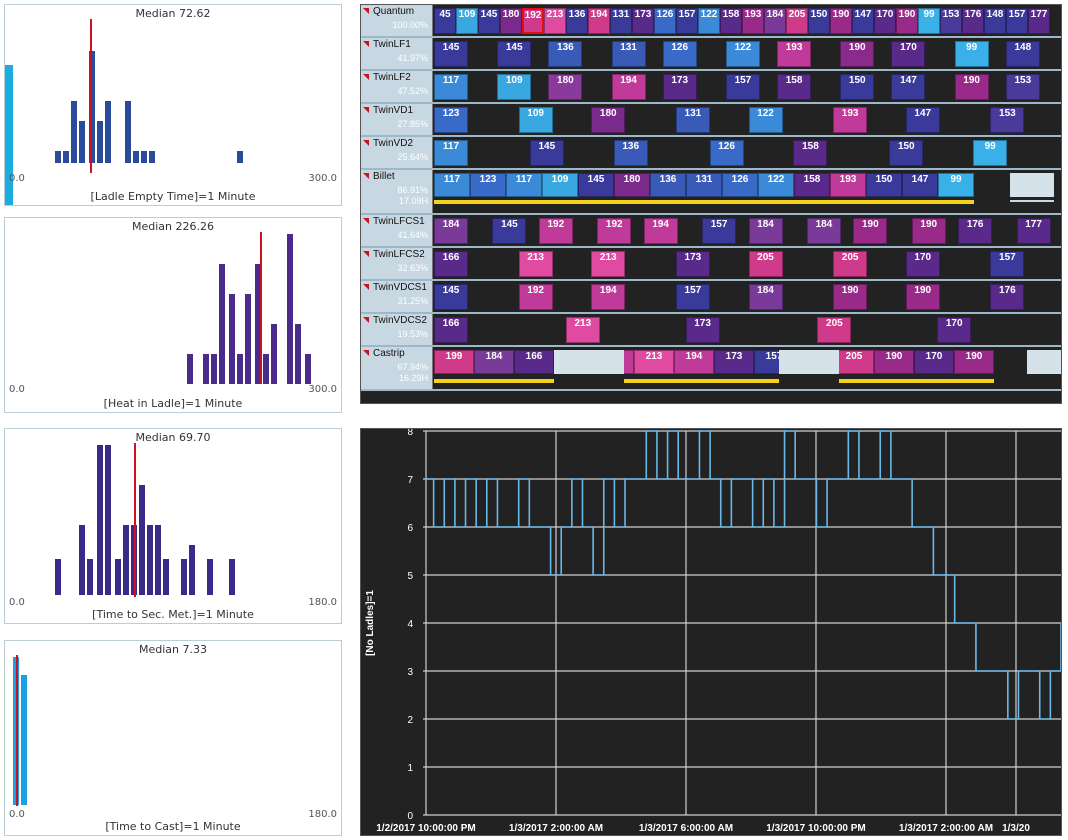 This screenshot has height=840, width=1068. What do you see at coordinates (397, 53) in the screenshot?
I see `gantt-row-label: TwinLF1 41.97%` at bounding box center [397, 53].